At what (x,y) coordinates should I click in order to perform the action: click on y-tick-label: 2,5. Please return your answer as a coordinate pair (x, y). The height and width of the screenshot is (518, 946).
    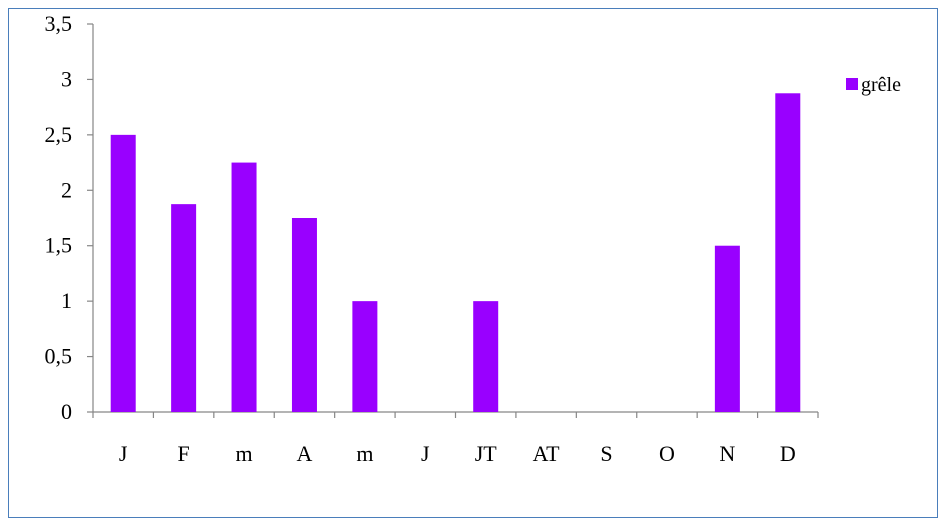
    Looking at the image, I should click on (59, 134).